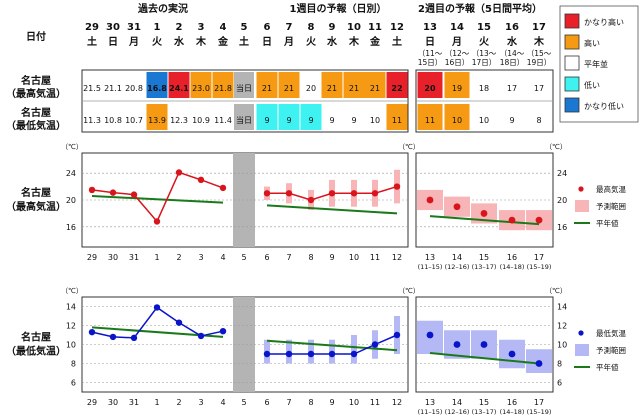 The height and width of the screenshot is (416, 640). I want to click on y-tick-label: 10, so click(71, 345).